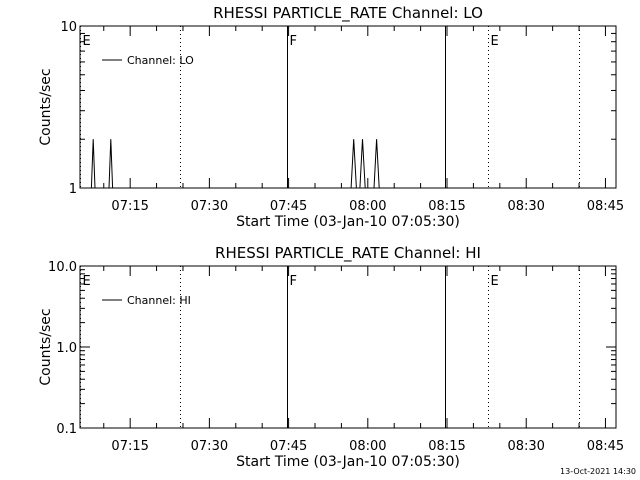 This screenshot has height=480, width=640. Describe the element at coordinates (348, 253) in the screenshot. I see `chart-title: RHESSI PARTICLE_RATE Channel: HI` at that location.